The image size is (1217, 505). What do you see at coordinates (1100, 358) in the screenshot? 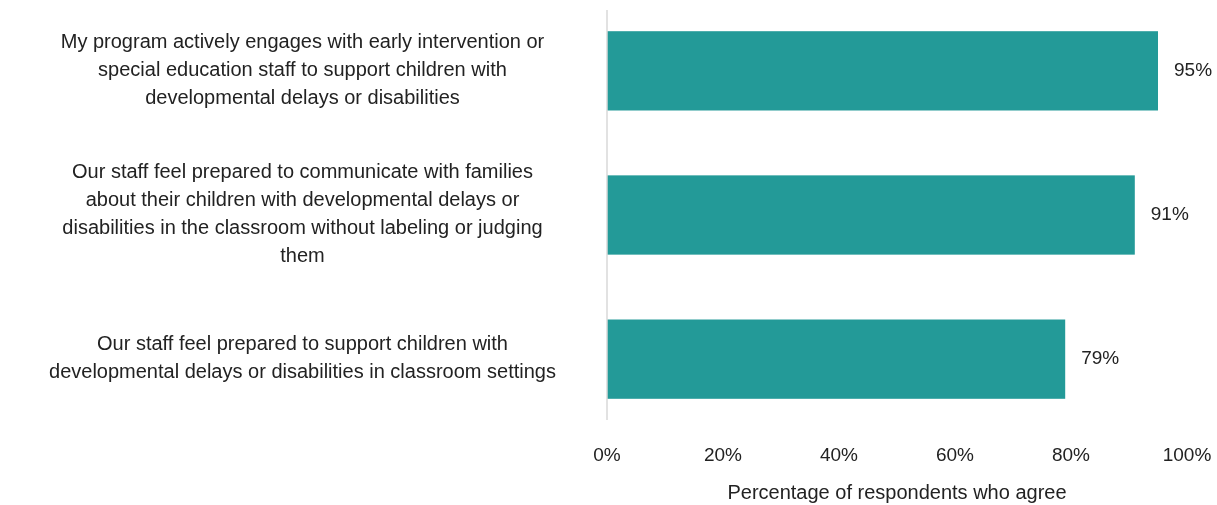
I see `data-label: 79%` at bounding box center [1100, 358].